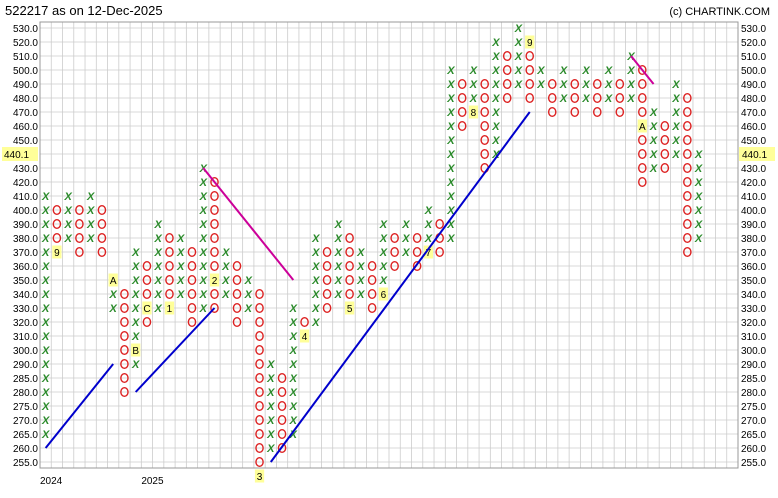  What do you see at coordinates (260, 477) in the screenshot?
I see `month-marker: 3` at bounding box center [260, 477].